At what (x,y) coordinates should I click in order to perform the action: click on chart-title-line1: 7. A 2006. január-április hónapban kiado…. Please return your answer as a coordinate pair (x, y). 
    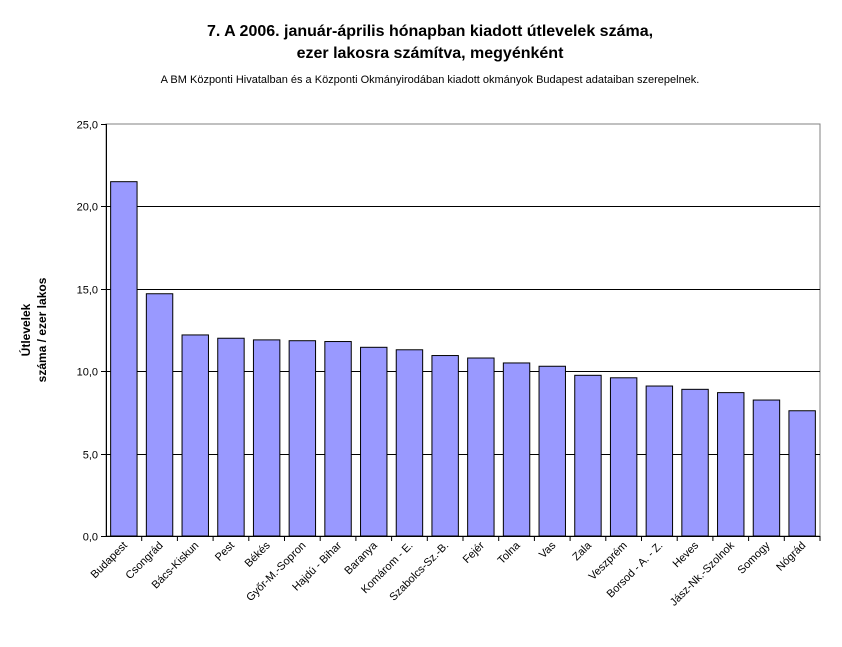
    Looking at the image, I should click on (430, 31).